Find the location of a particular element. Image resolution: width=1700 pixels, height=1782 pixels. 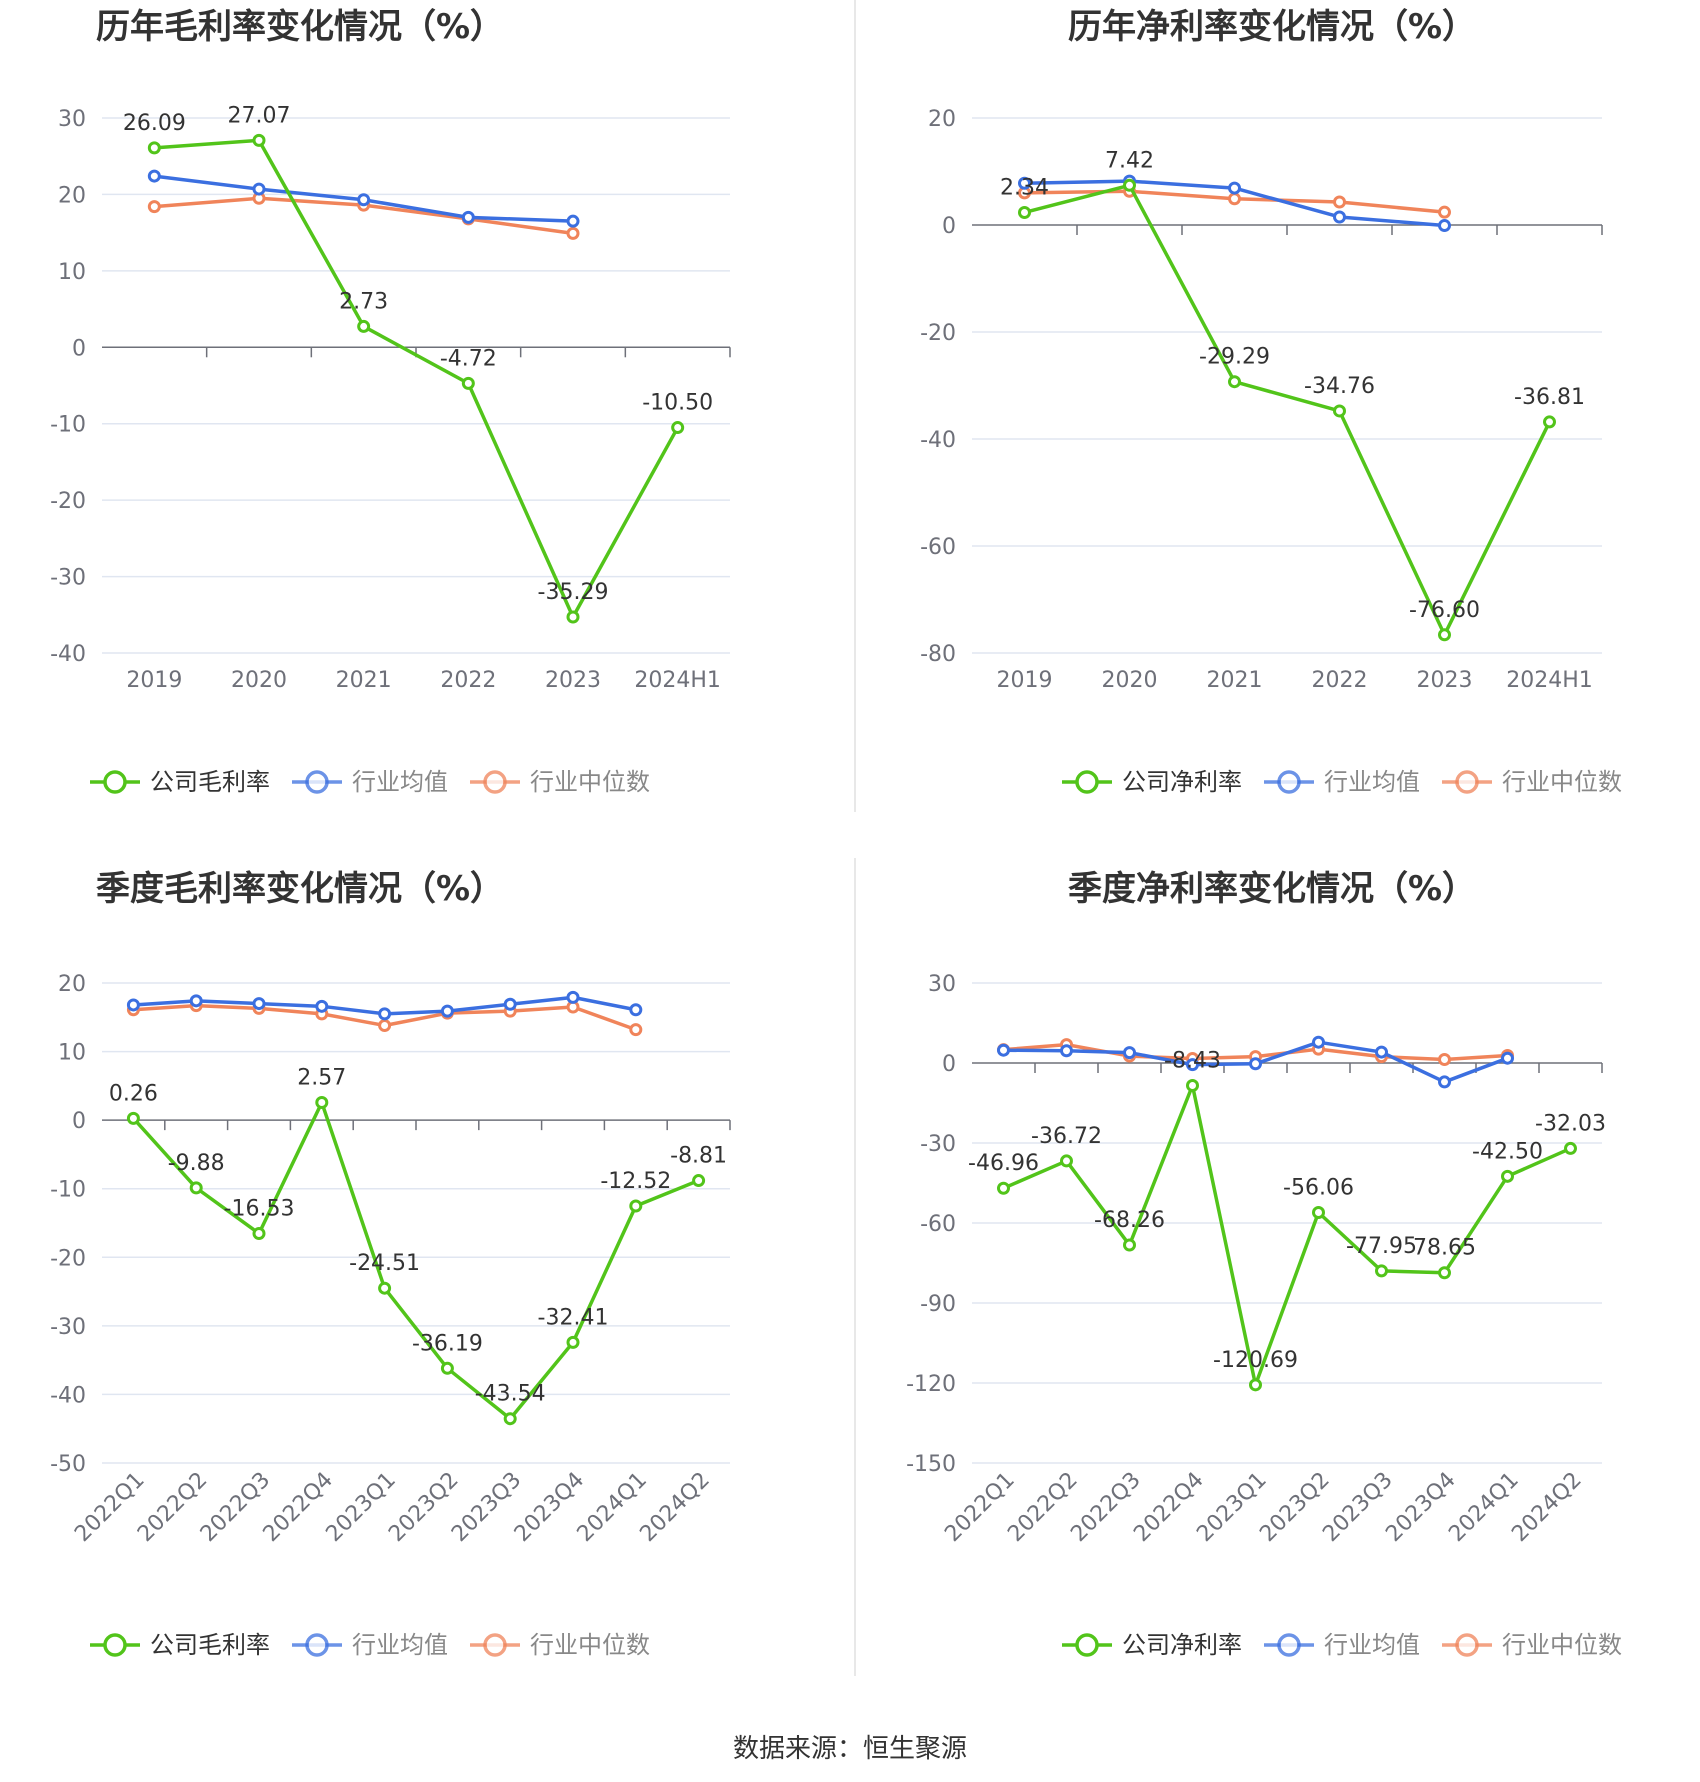

data-label: -56.06 is located at coordinates (1318, 1187).